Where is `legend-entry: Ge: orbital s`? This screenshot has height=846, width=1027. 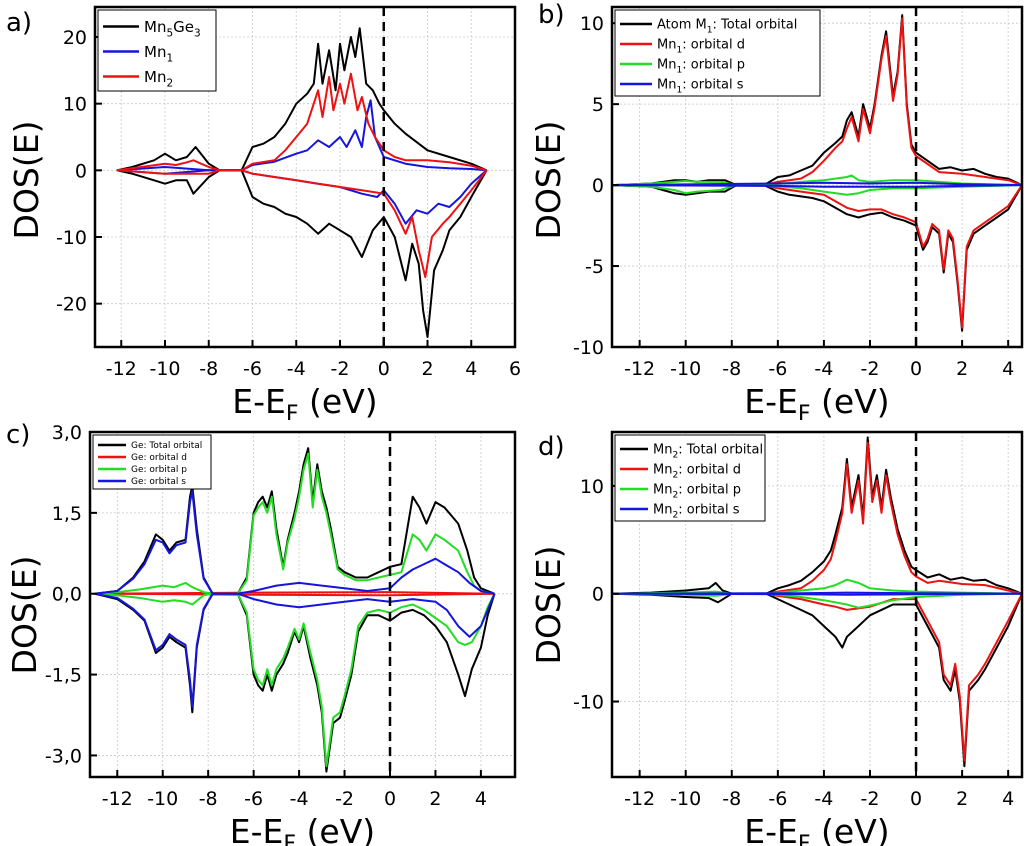
legend-entry: Ge: orbital s is located at coordinates (158, 482).